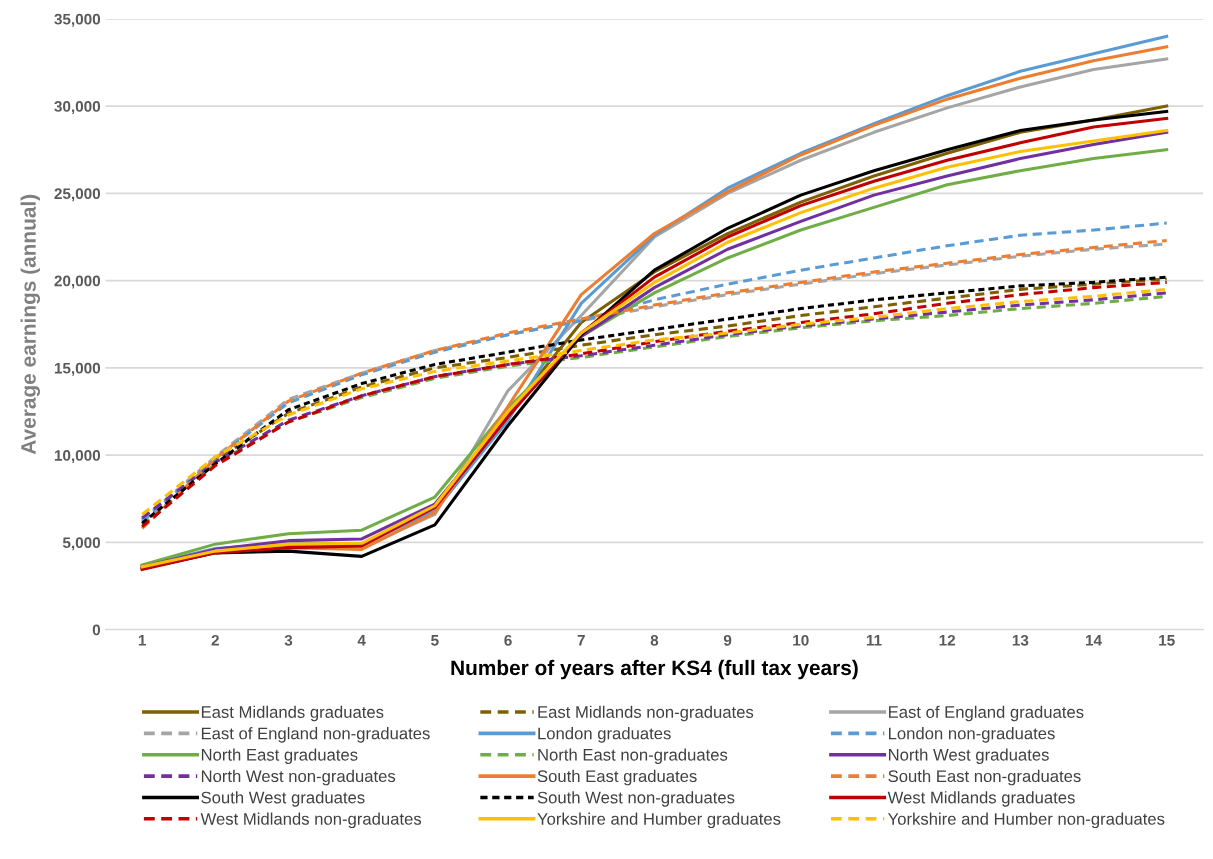  I want to click on y-tick-label: 35,000, so click(77, 20).